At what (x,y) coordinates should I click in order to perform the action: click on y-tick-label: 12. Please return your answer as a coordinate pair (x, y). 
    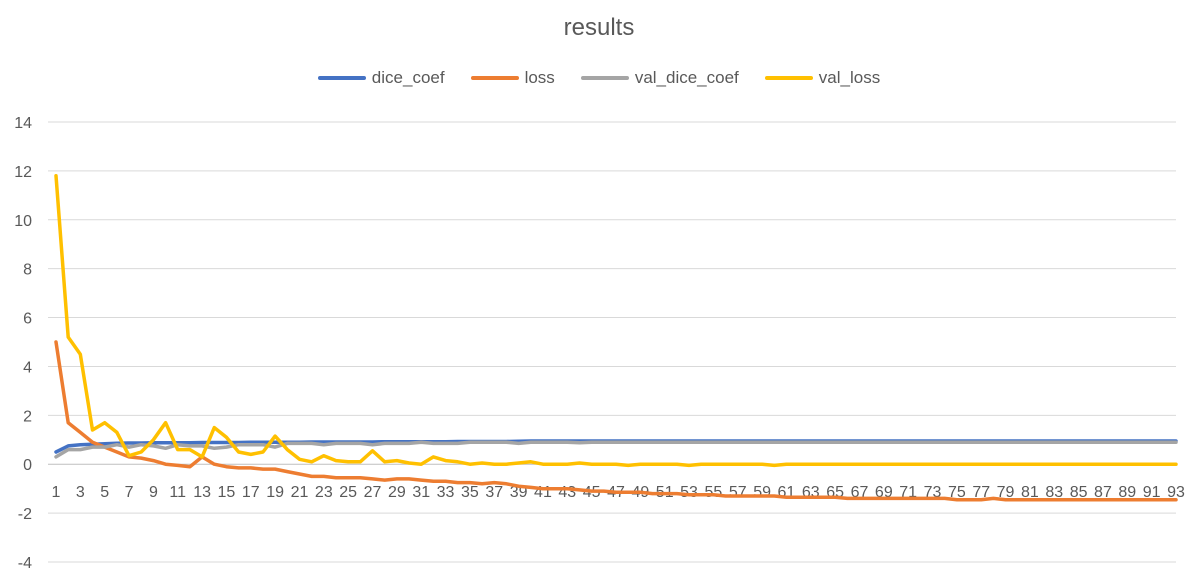
    Looking at the image, I should click on (23, 172).